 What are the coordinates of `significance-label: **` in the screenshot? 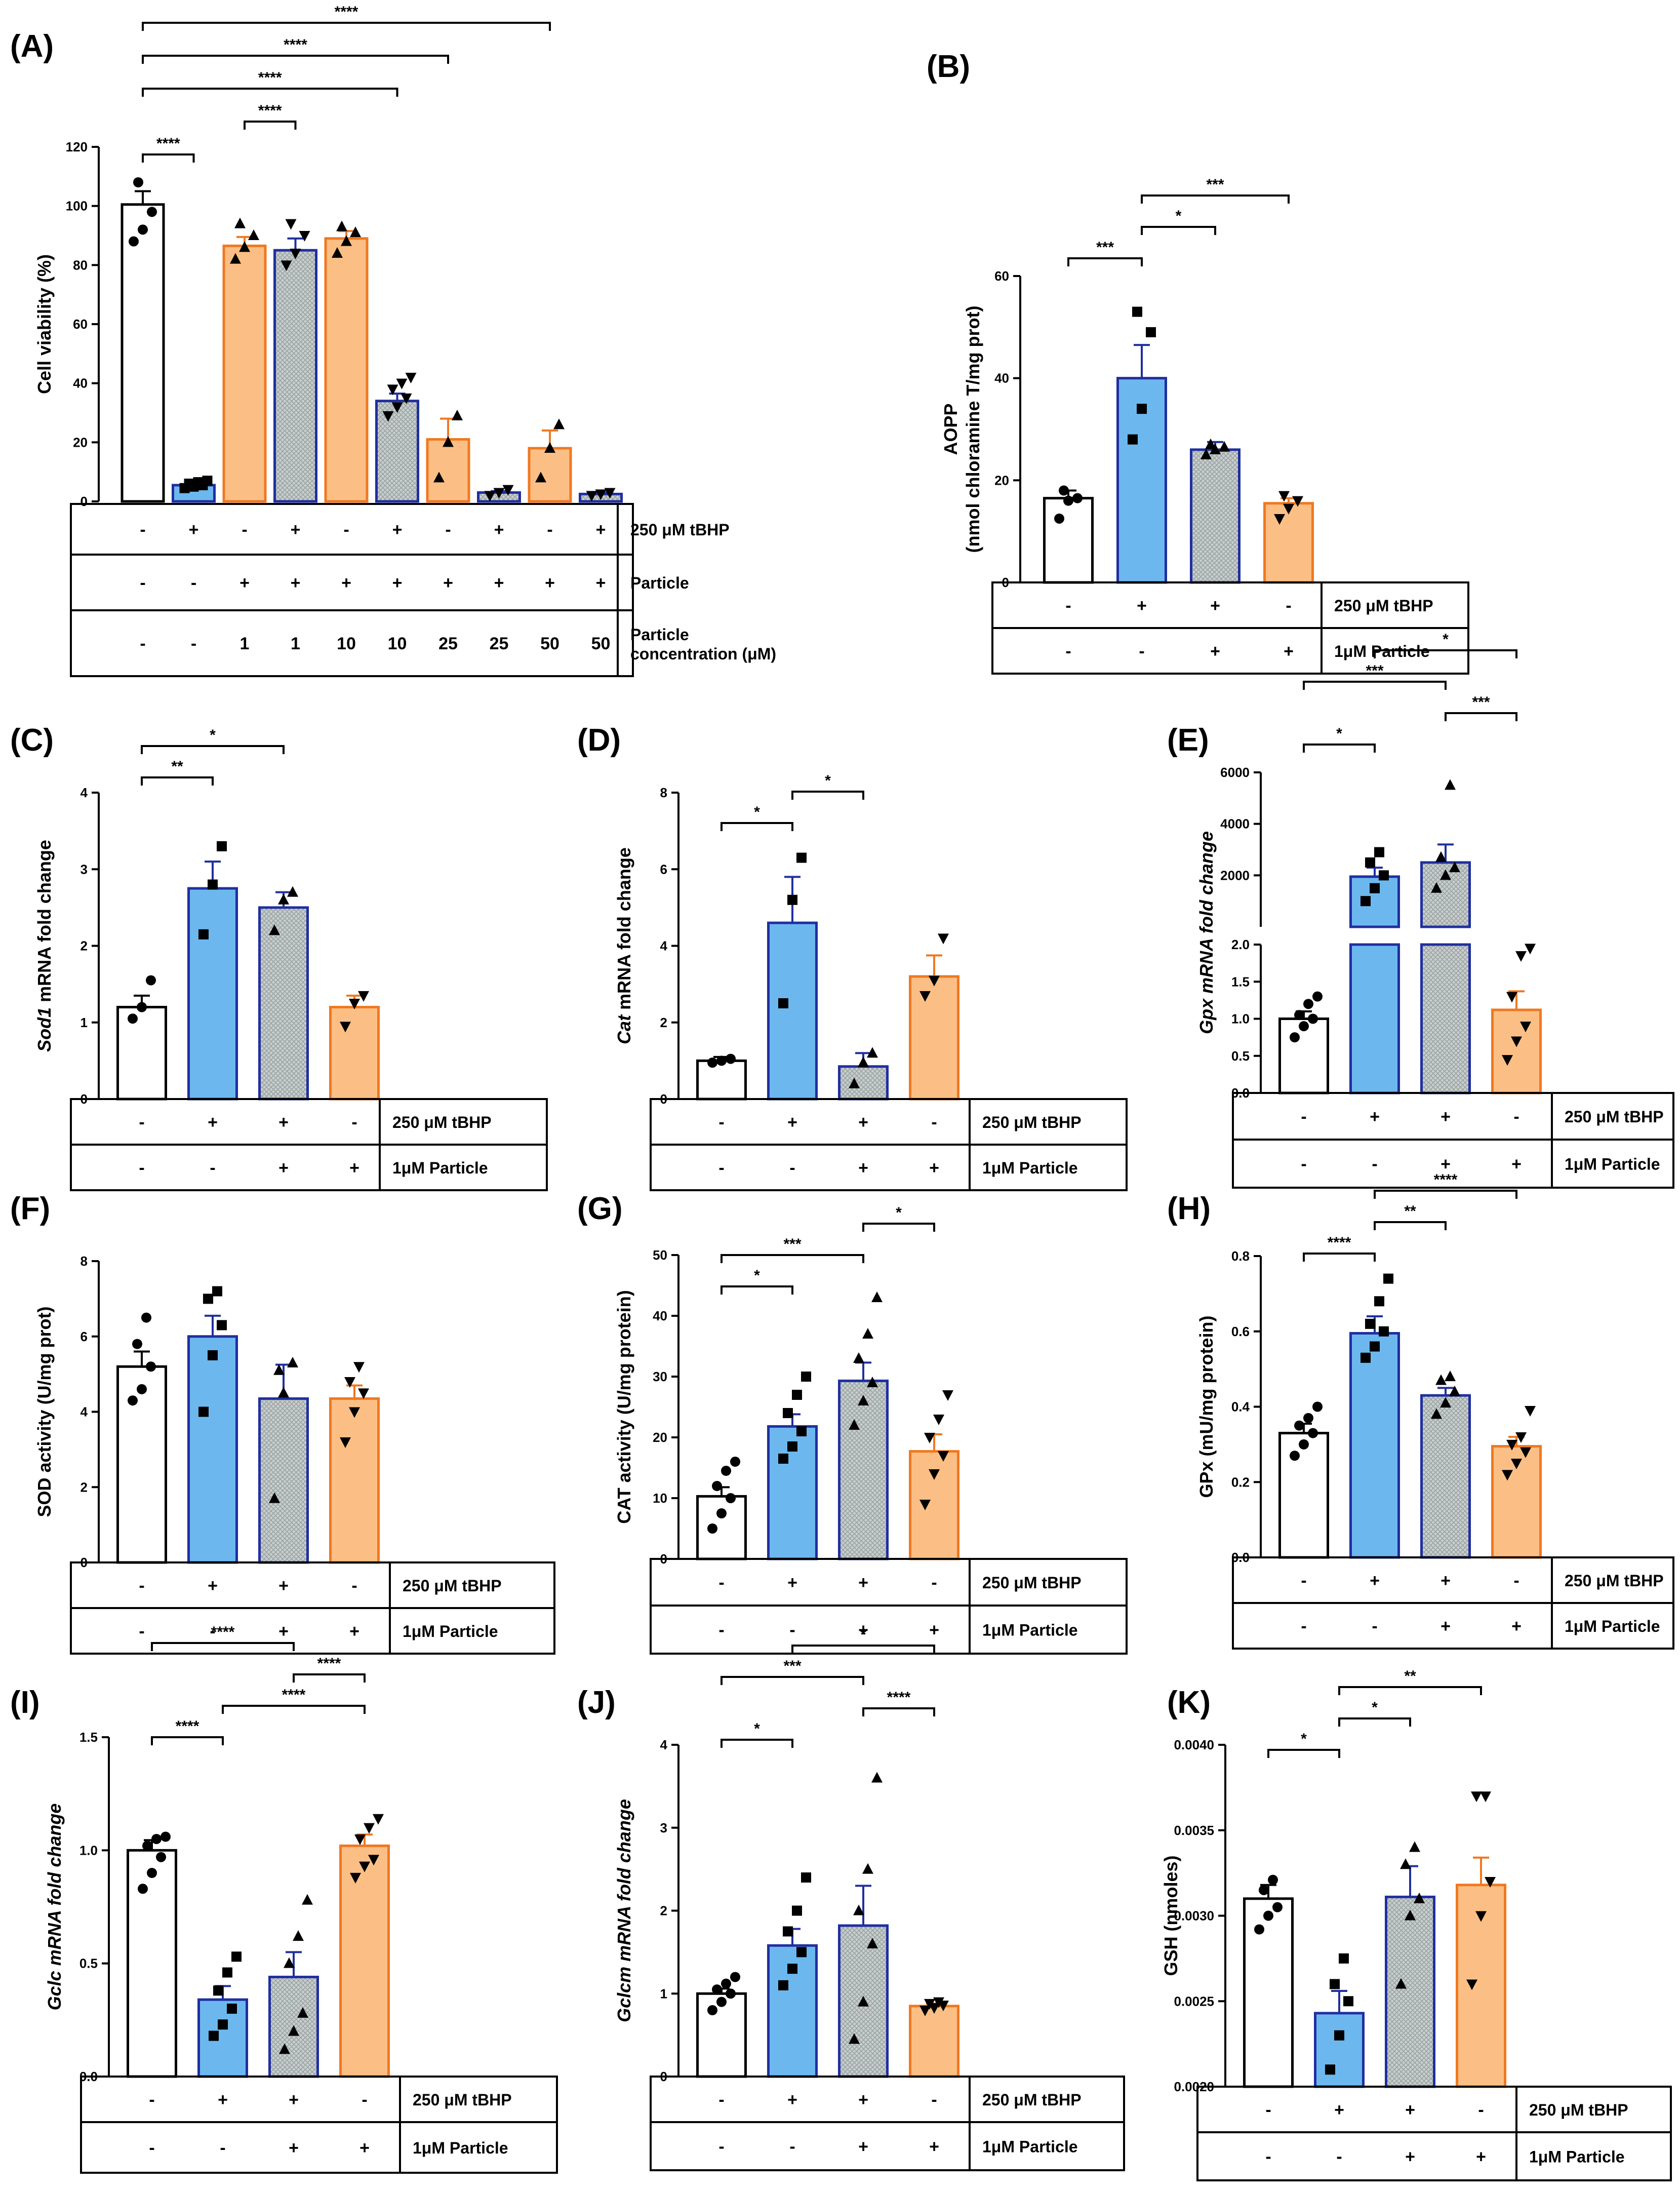 It's located at (177, 766).